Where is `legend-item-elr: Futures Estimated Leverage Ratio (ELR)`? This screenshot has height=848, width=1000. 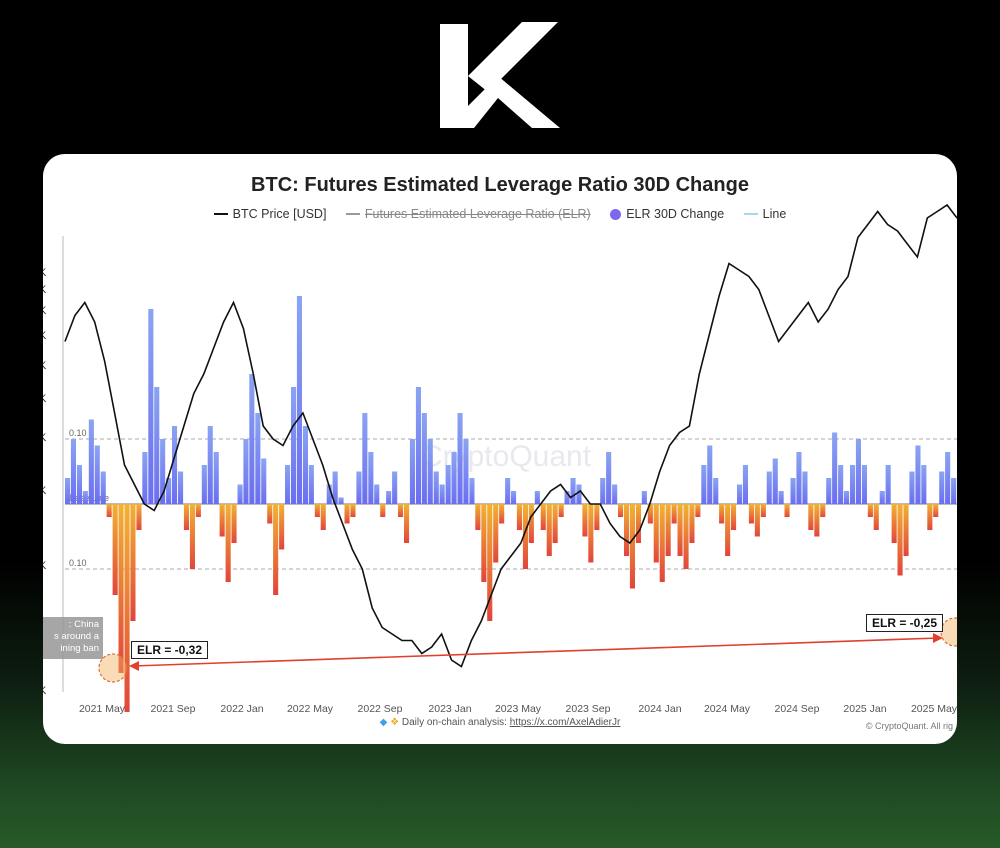
legend-item-elr: Futures Estimated Leverage Ratio (ELR) is located at coordinates (468, 214).